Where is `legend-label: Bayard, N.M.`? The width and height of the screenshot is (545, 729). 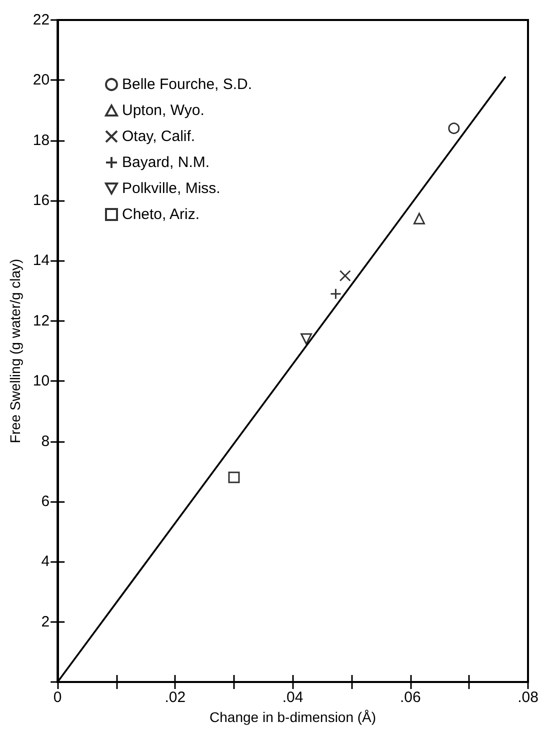 legend-label: Bayard, N.M. is located at coordinates (166, 162).